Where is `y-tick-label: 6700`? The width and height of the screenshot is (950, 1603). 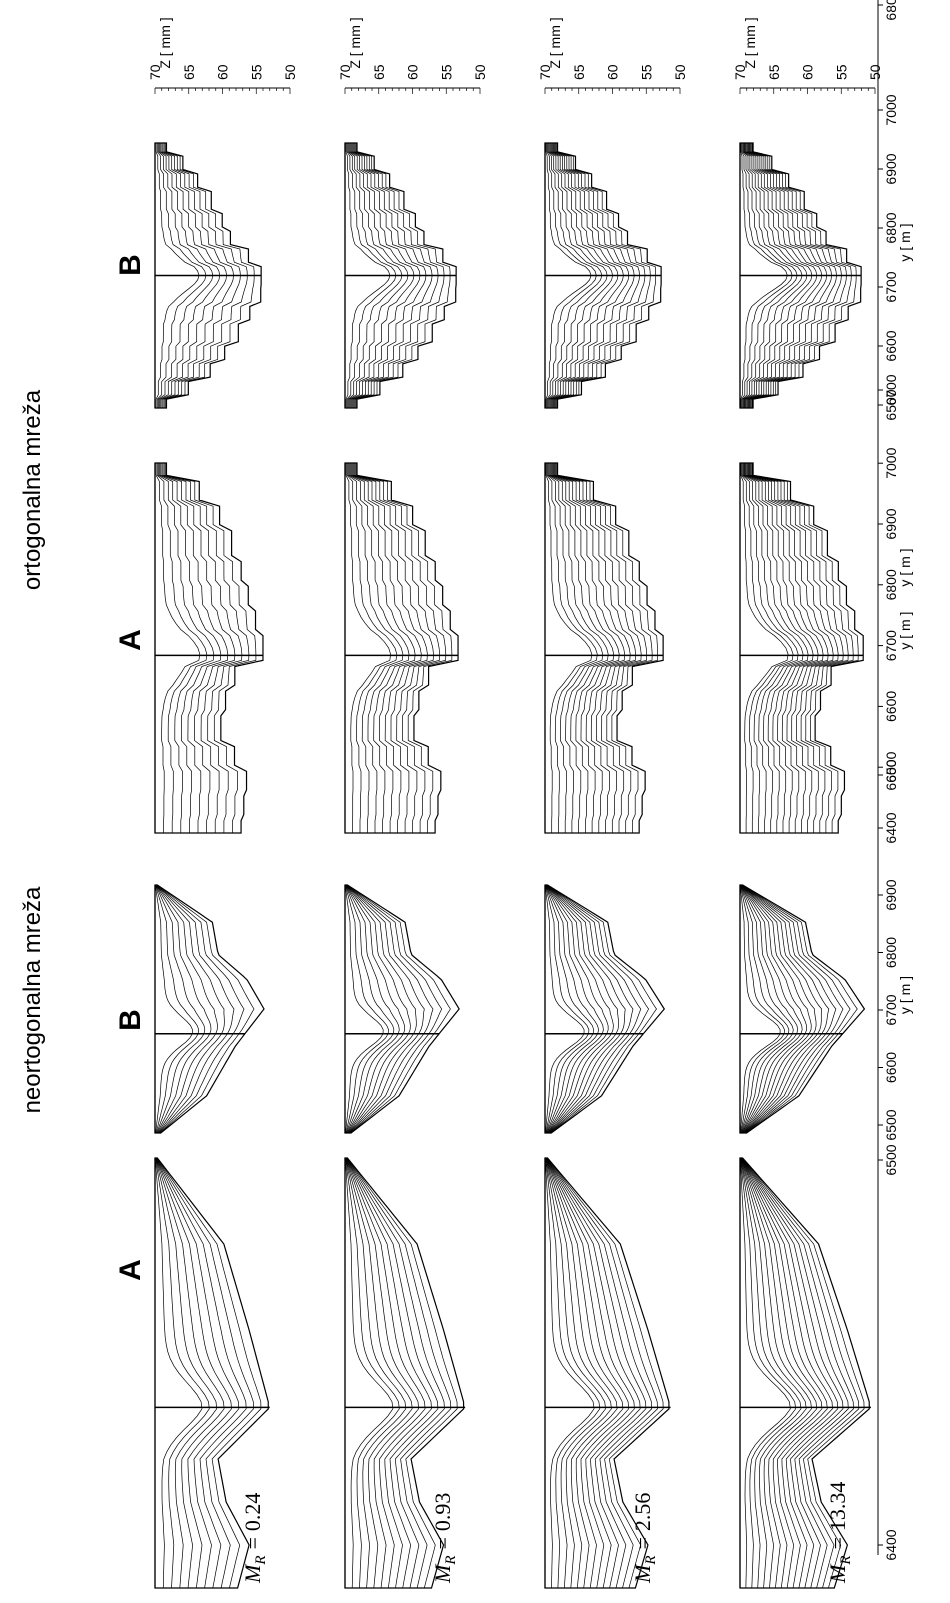
y-tick-label: 6700 is located at coordinates (891, 389).